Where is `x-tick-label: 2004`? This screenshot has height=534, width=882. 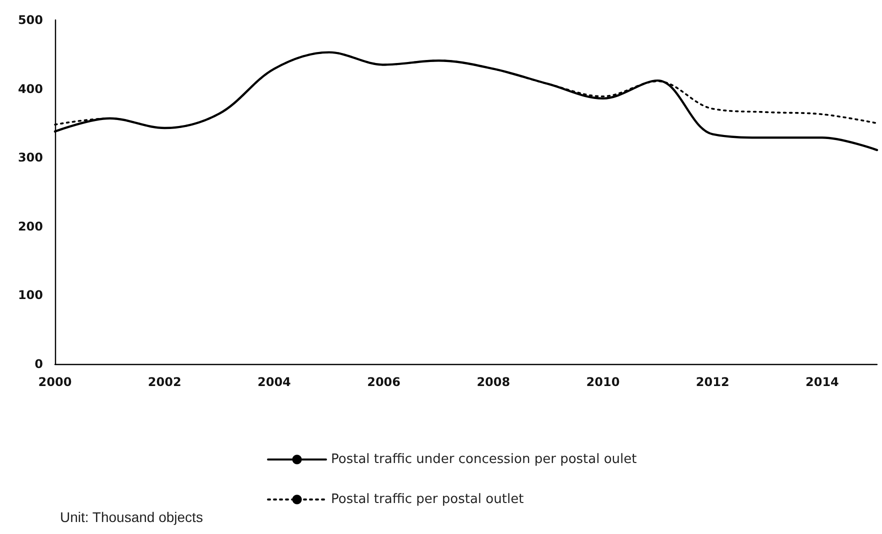
x-tick-label: 2004 is located at coordinates (274, 382).